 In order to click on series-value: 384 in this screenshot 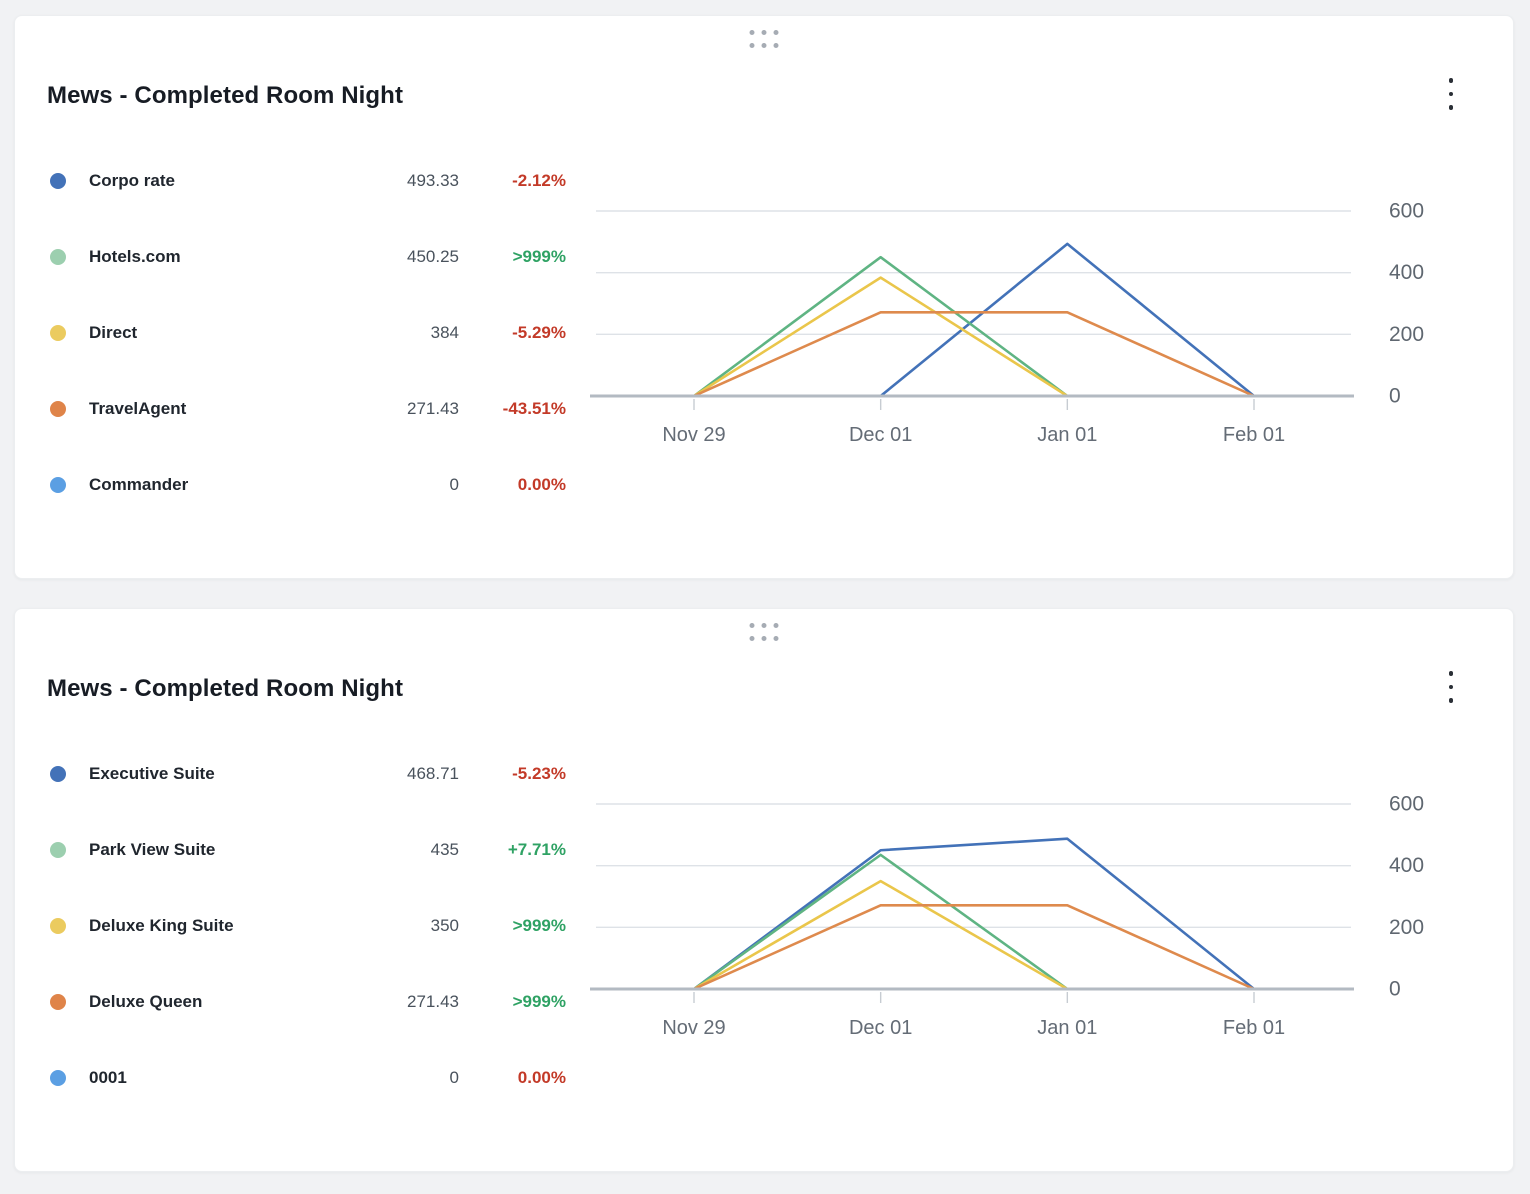, I will do `click(444, 332)`.